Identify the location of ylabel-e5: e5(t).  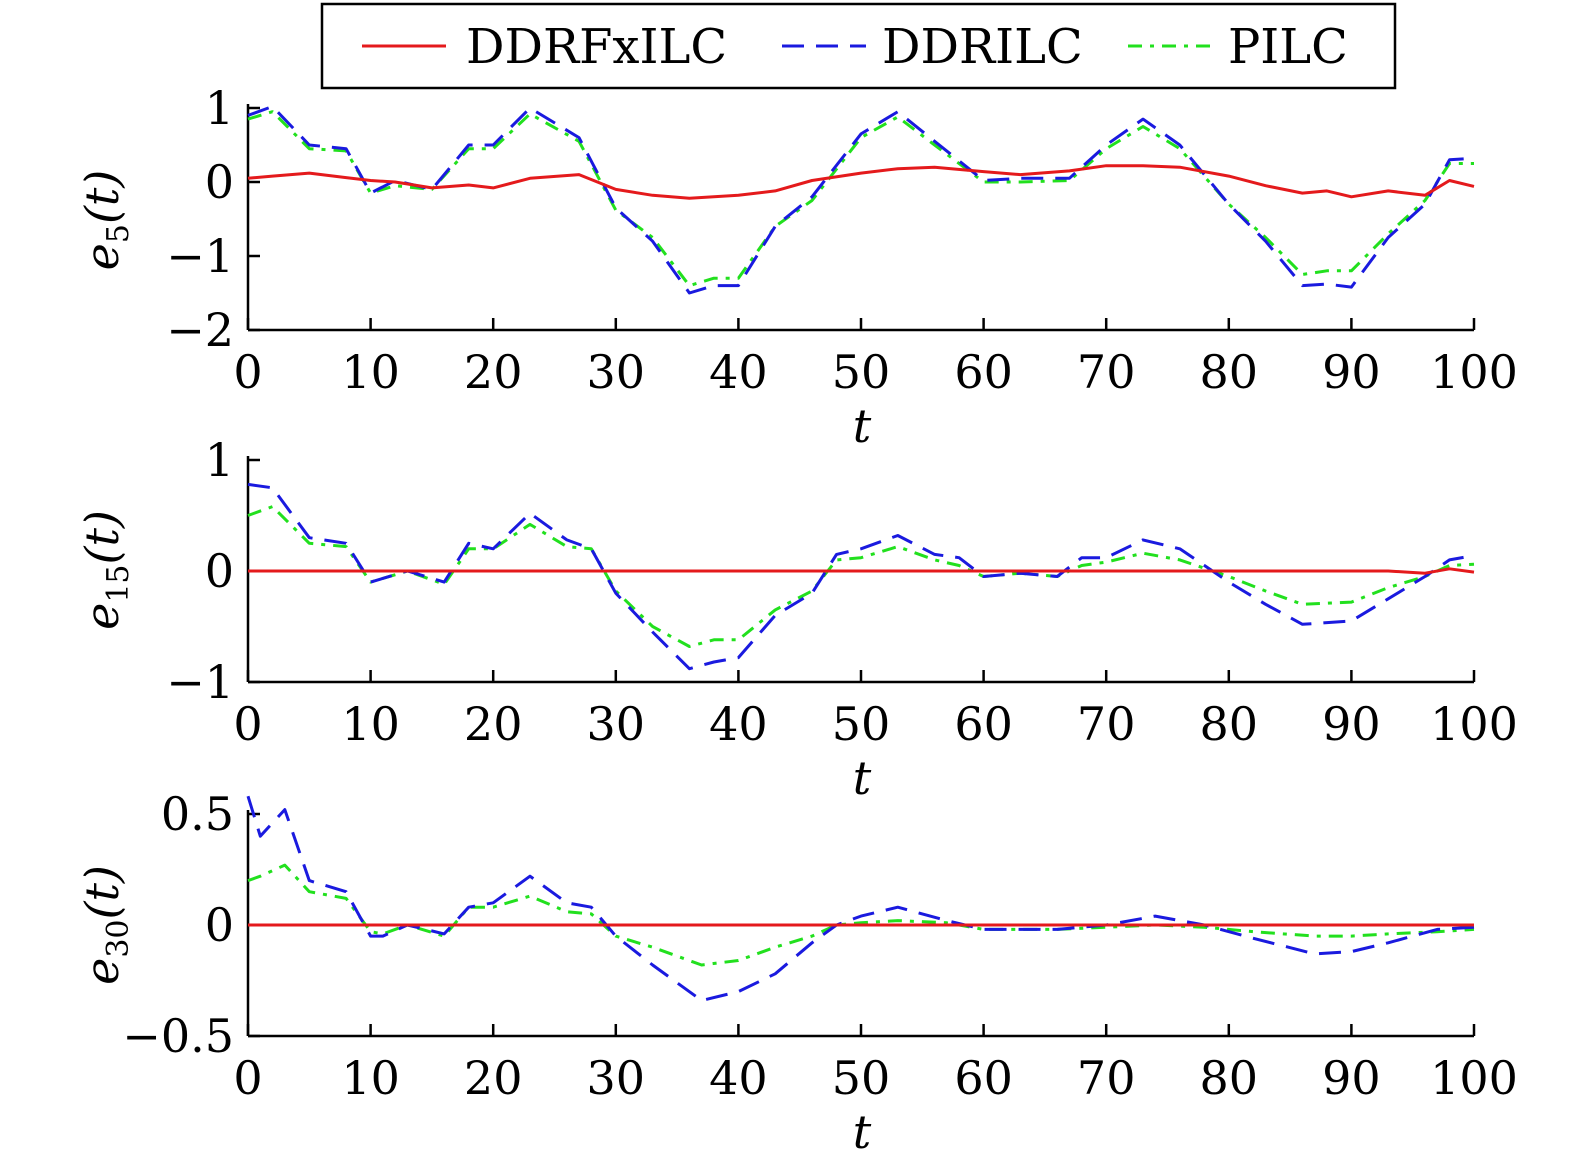
(105, 220).